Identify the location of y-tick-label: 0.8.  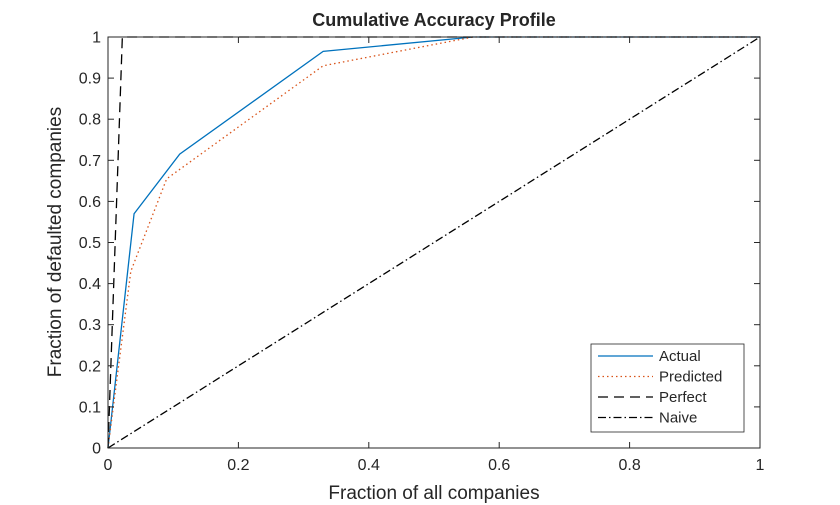
(90, 120).